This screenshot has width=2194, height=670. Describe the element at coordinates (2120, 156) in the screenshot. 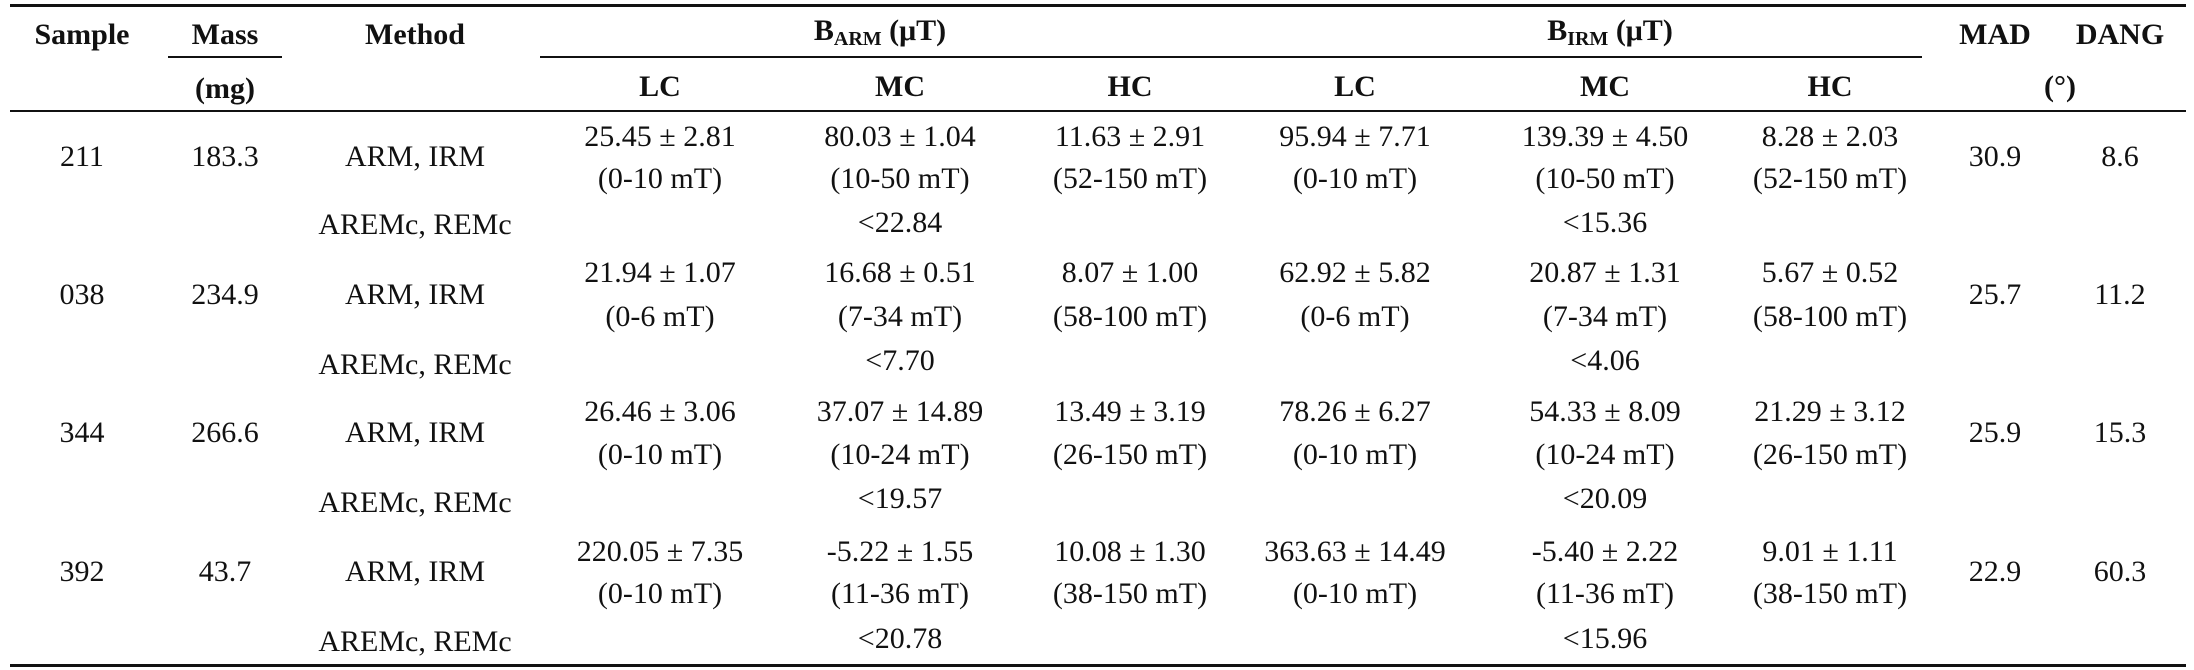

I see `dang-value: 8.6` at that location.